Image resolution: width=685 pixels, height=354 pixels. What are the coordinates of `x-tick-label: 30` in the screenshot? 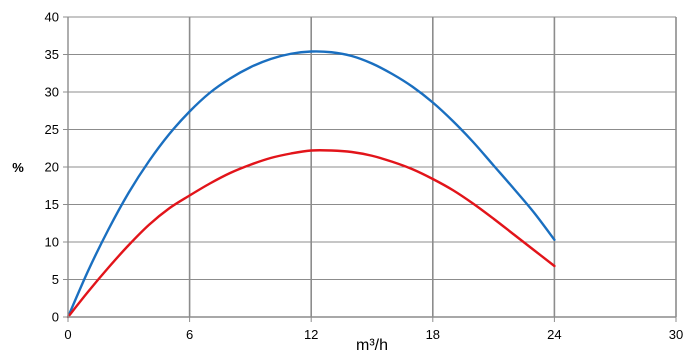 It's located at (676, 334).